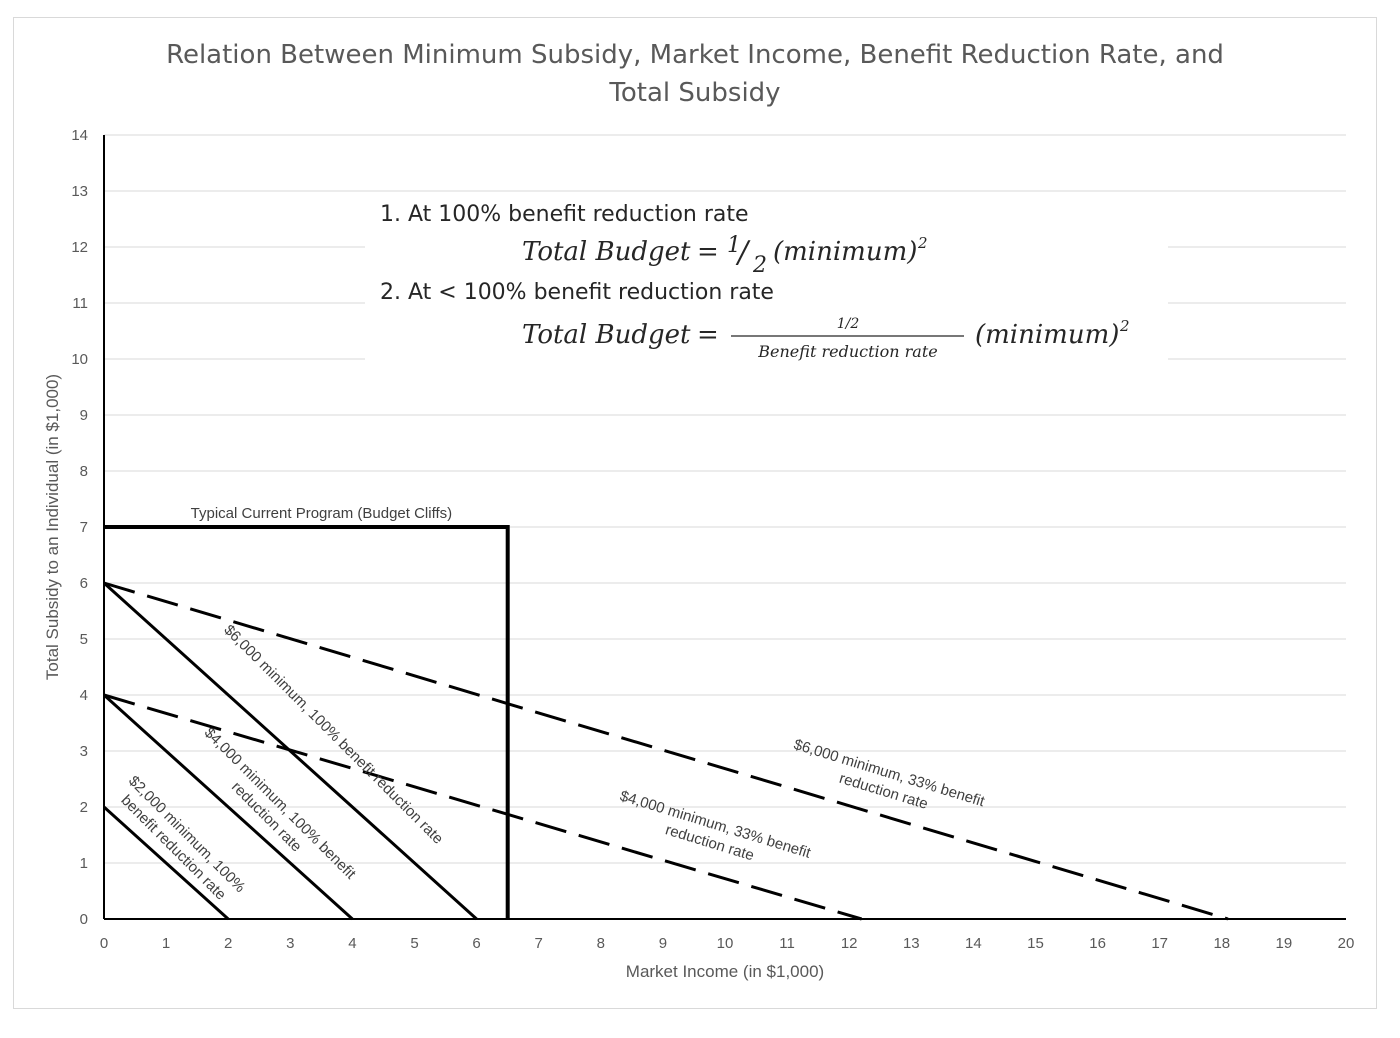 Image resolution: width=1400 pixels, height=1038 pixels. I want to click on series-label-line-1: Typical Current Program (Budget Cliffs), so click(321, 513).